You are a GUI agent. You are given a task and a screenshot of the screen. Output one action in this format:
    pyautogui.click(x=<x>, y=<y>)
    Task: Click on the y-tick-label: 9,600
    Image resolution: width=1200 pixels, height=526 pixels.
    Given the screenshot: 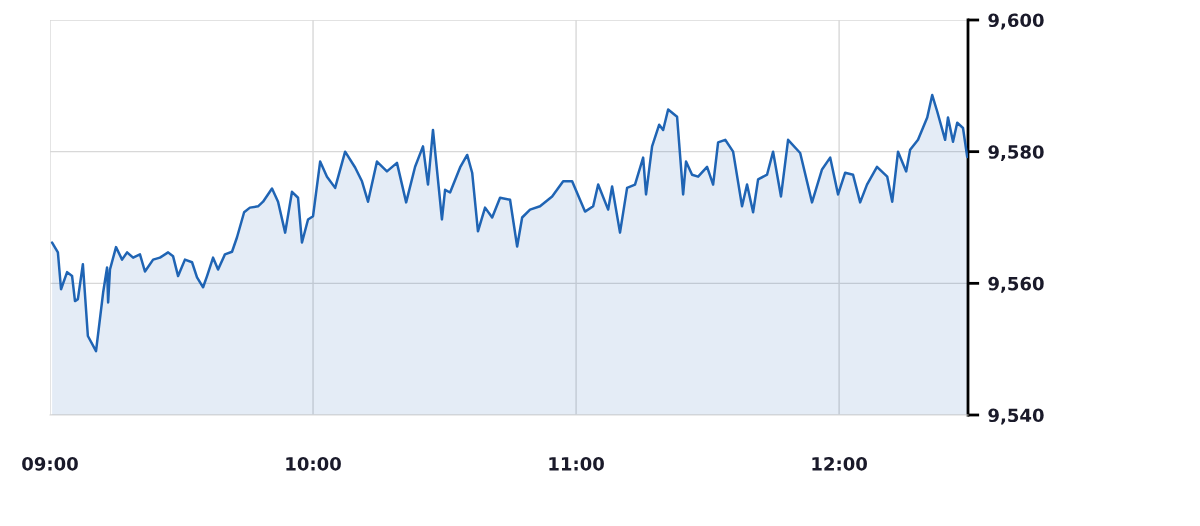 What is the action you would take?
    pyautogui.click(x=1016, y=21)
    